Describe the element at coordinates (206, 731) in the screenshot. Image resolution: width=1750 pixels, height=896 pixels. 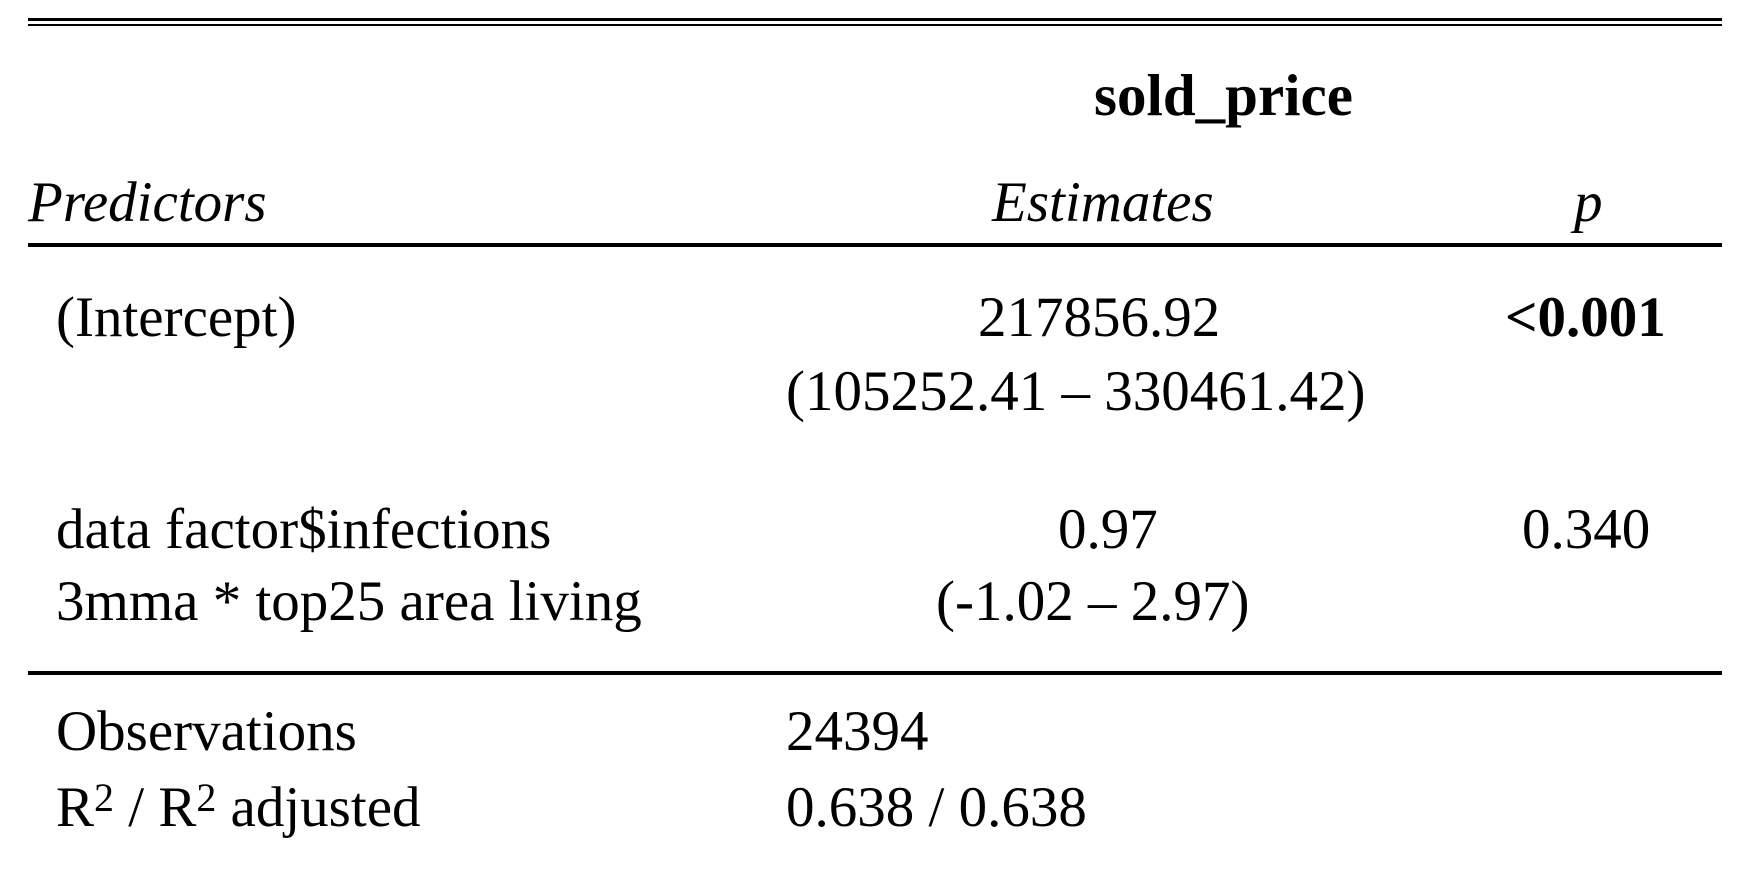
I see `observations-label: Observations` at that location.